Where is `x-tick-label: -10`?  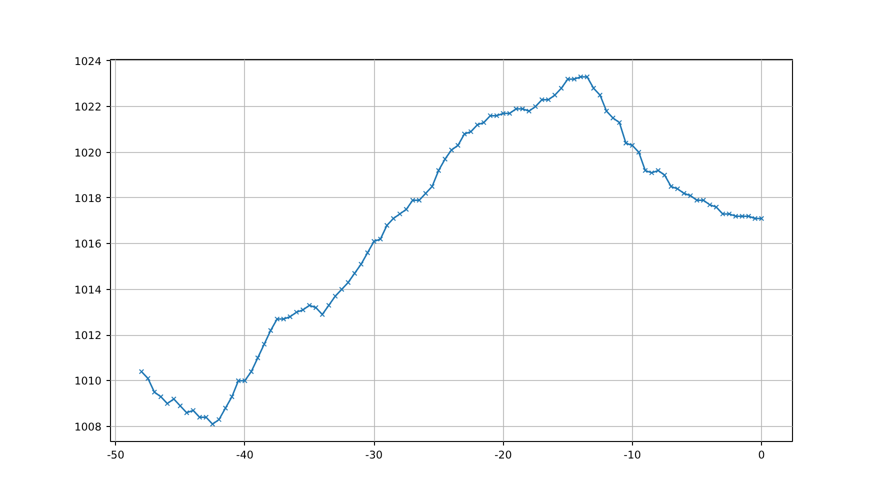
x-tick-label: -10 is located at coordinates (633, 455).